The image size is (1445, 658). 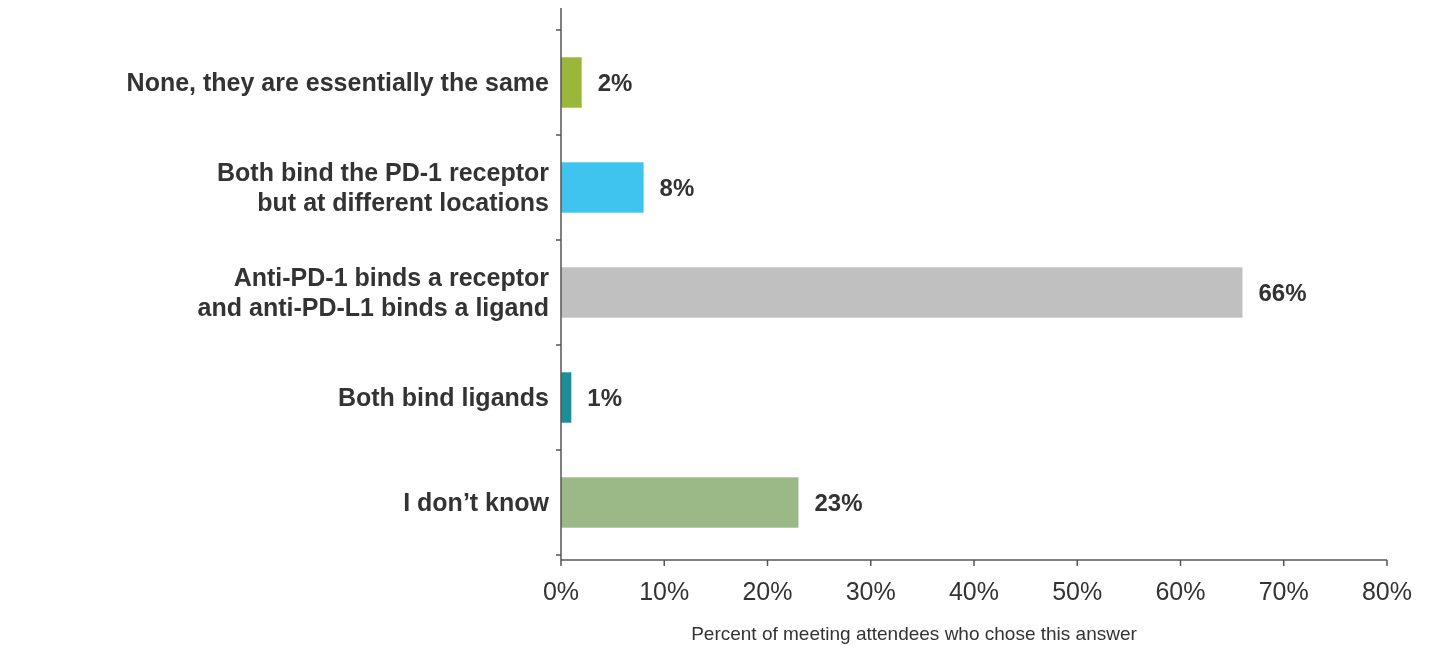 I want to click on x-tick-label: 20%, so click(x=767, y=591).